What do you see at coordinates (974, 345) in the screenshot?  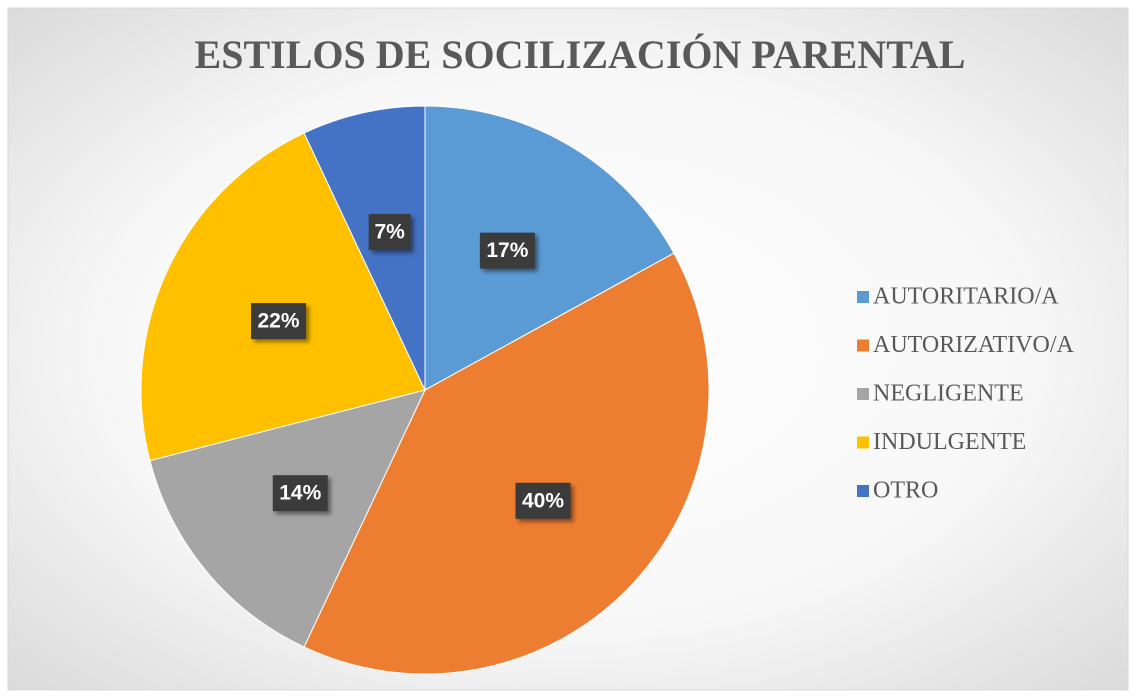 I see `legend-label: AUTORIZATIVO/A` at bounding box center [974, 345].